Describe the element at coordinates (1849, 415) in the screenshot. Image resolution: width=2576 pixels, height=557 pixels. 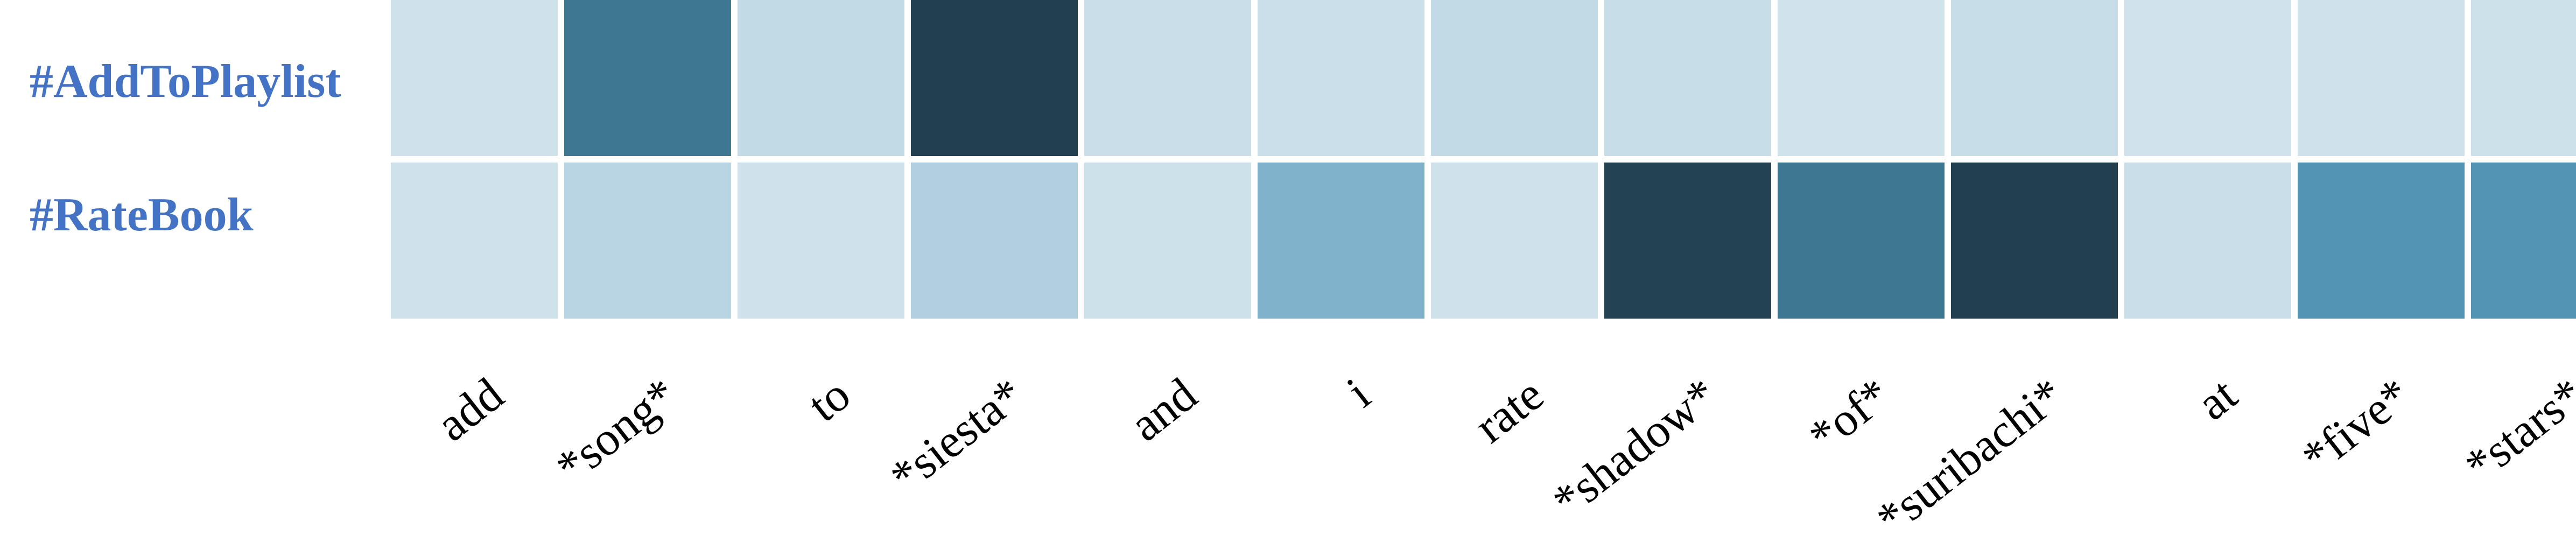
I see `column-label: *of*` at that location.